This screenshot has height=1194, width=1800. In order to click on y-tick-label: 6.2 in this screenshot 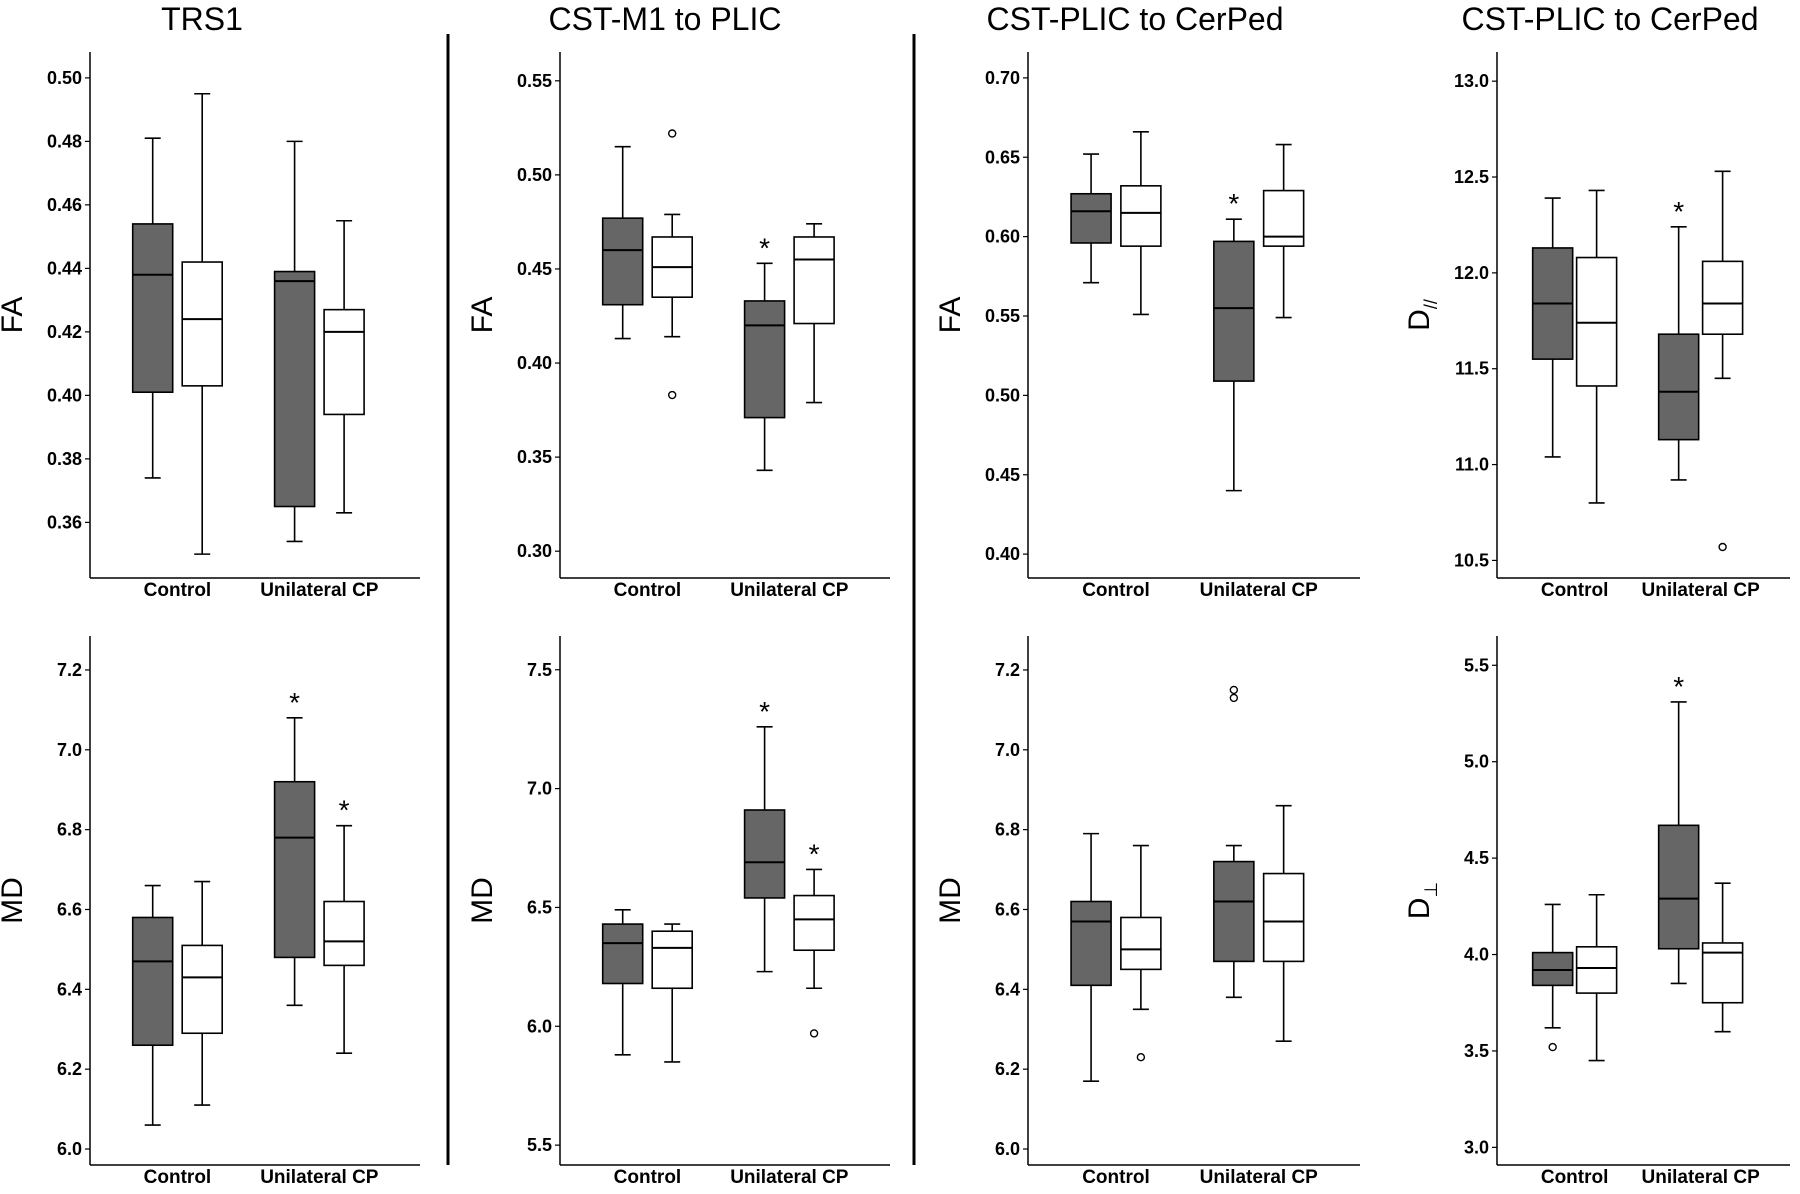, I will do `click(69, 1069)`.